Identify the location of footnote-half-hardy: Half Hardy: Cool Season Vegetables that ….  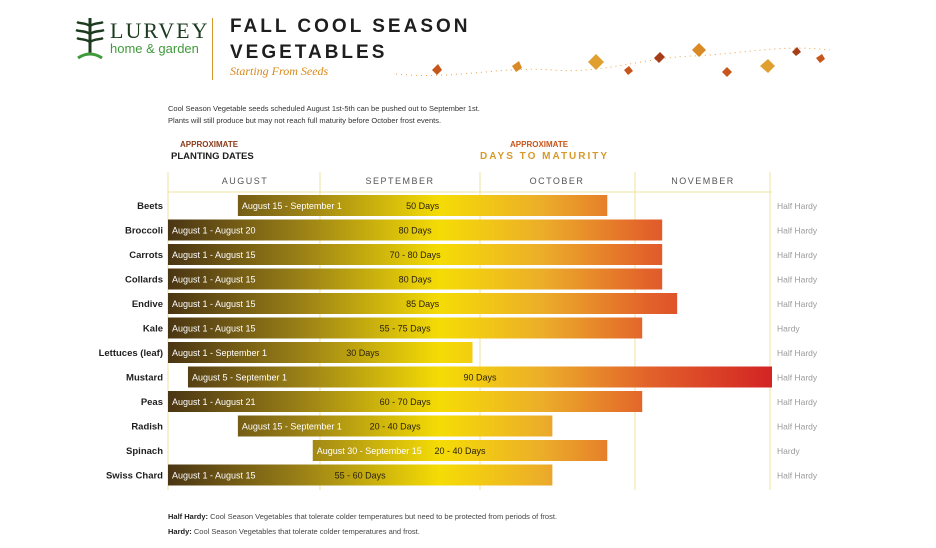
(362, 516).